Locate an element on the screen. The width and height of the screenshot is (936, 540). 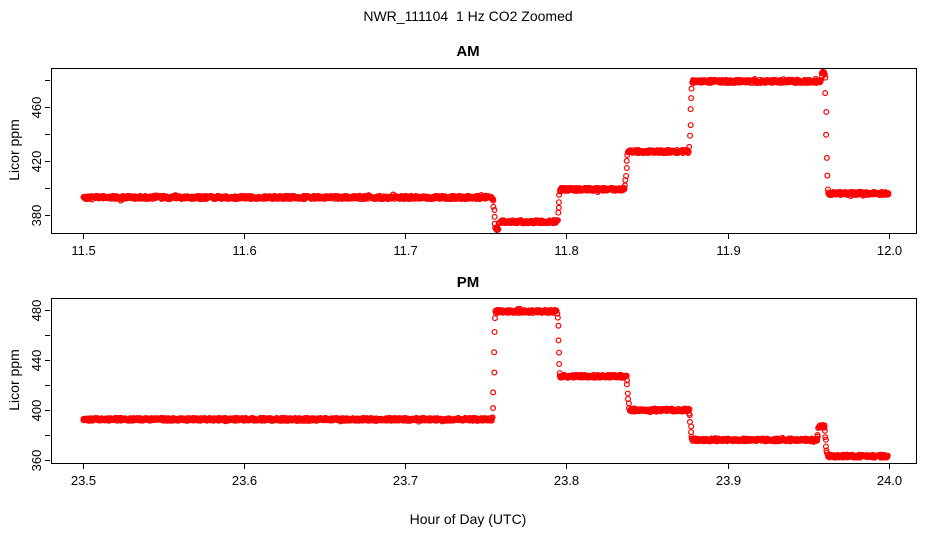
pm-panel-title: PM is located at coordinates (468, 282).